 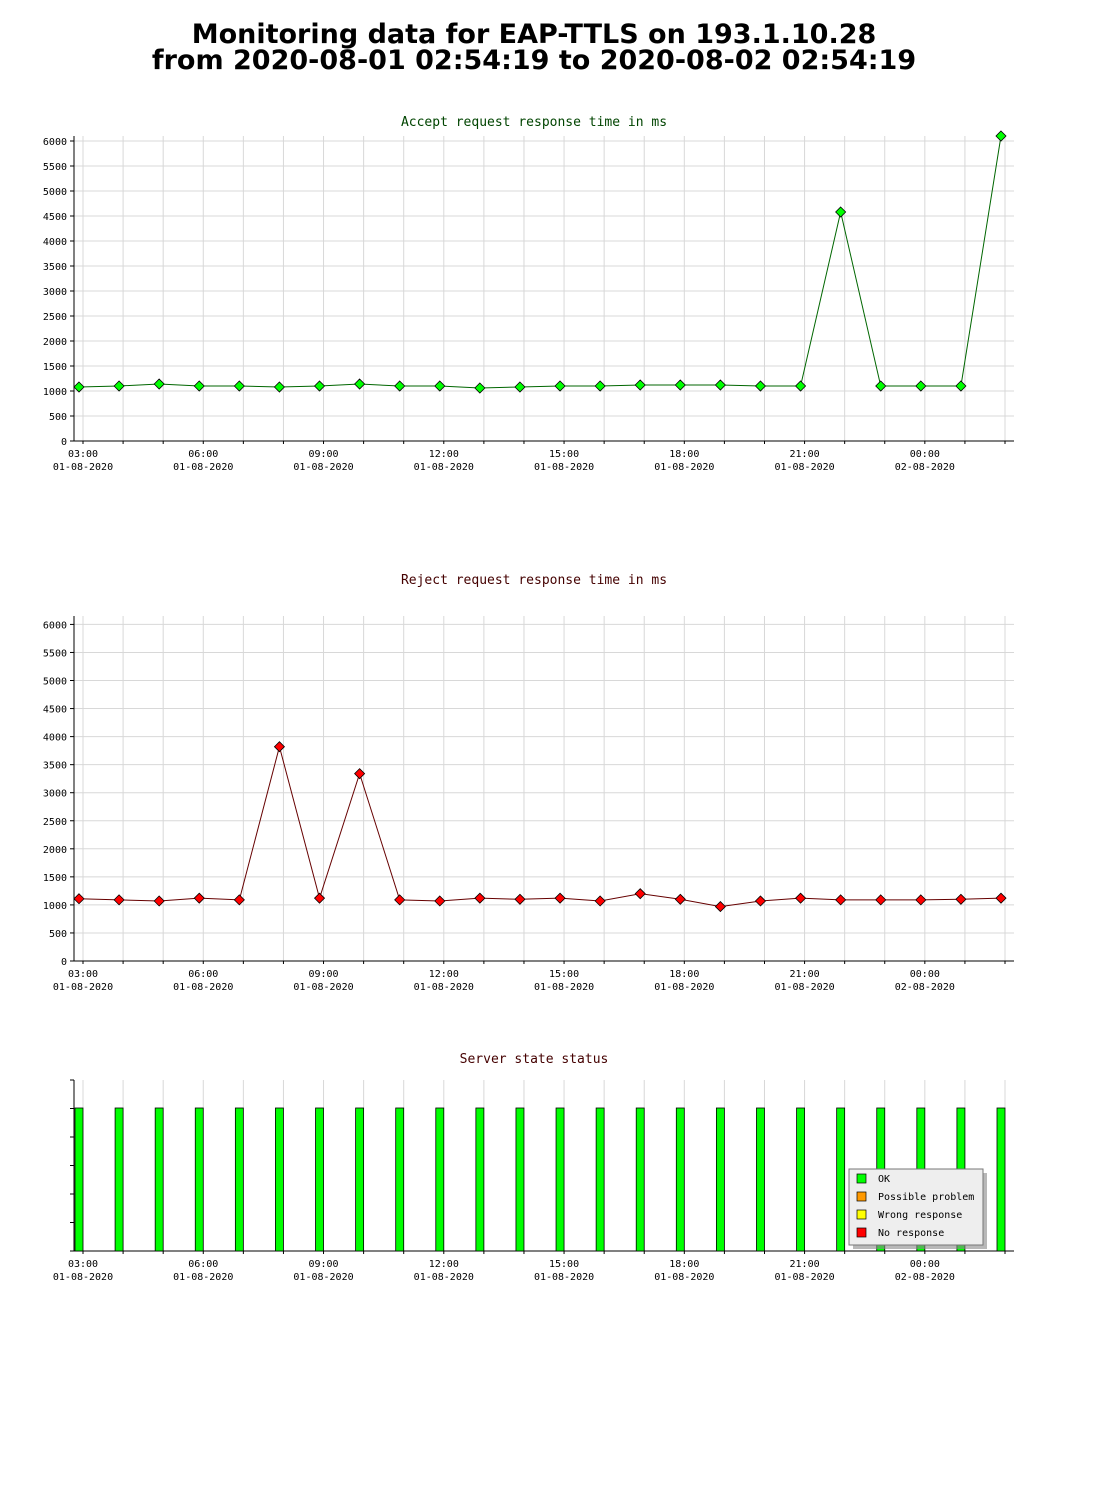 I want to click on reject-chart-xtick-label-time: 15:00, so click(x=564, y=974).